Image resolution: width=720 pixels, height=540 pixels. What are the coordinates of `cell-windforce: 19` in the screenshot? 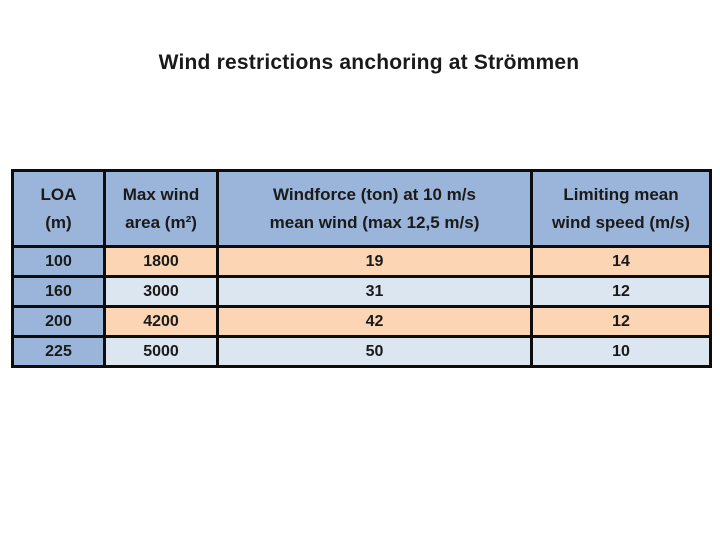 It's located at (374, 261).